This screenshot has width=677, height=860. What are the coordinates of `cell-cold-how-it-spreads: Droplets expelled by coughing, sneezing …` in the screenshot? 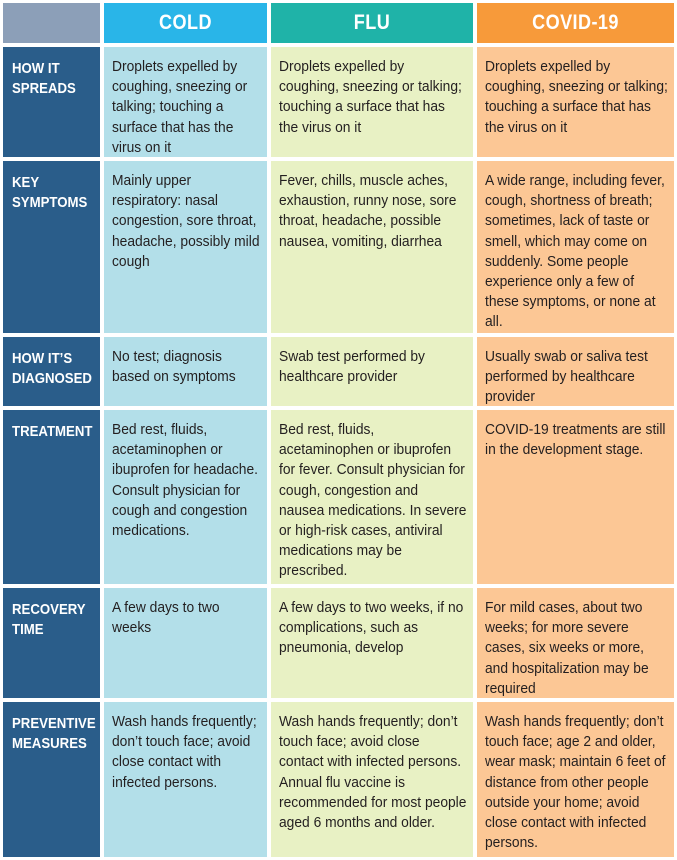 It's located at (185, 102).